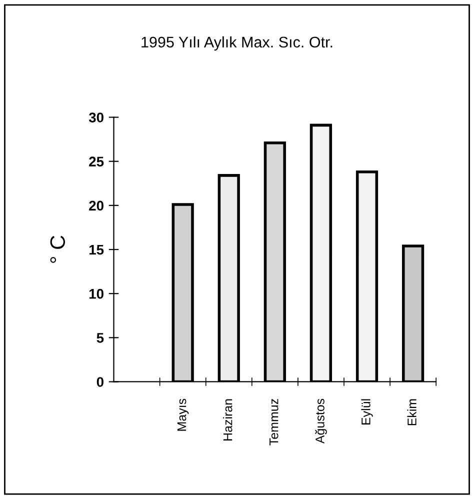  I want to click on x-tick-label: Ekim, so click(411, 412).